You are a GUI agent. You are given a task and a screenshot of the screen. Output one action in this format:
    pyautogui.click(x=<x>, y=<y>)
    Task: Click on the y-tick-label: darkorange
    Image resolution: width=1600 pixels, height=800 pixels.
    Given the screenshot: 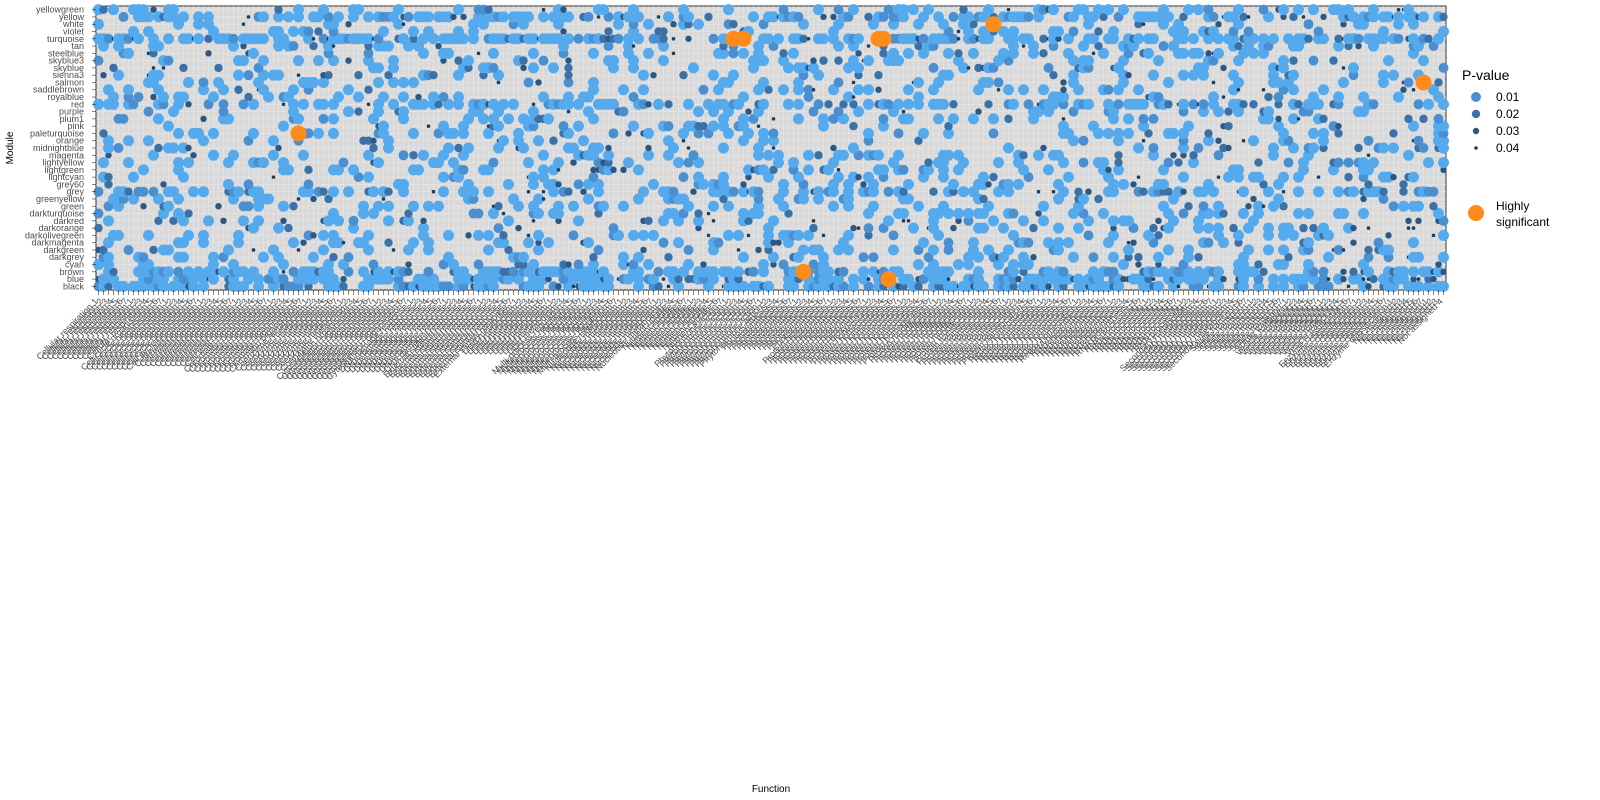 What is the action you would take?
    pyautogui.click(x=61, y=228)
    